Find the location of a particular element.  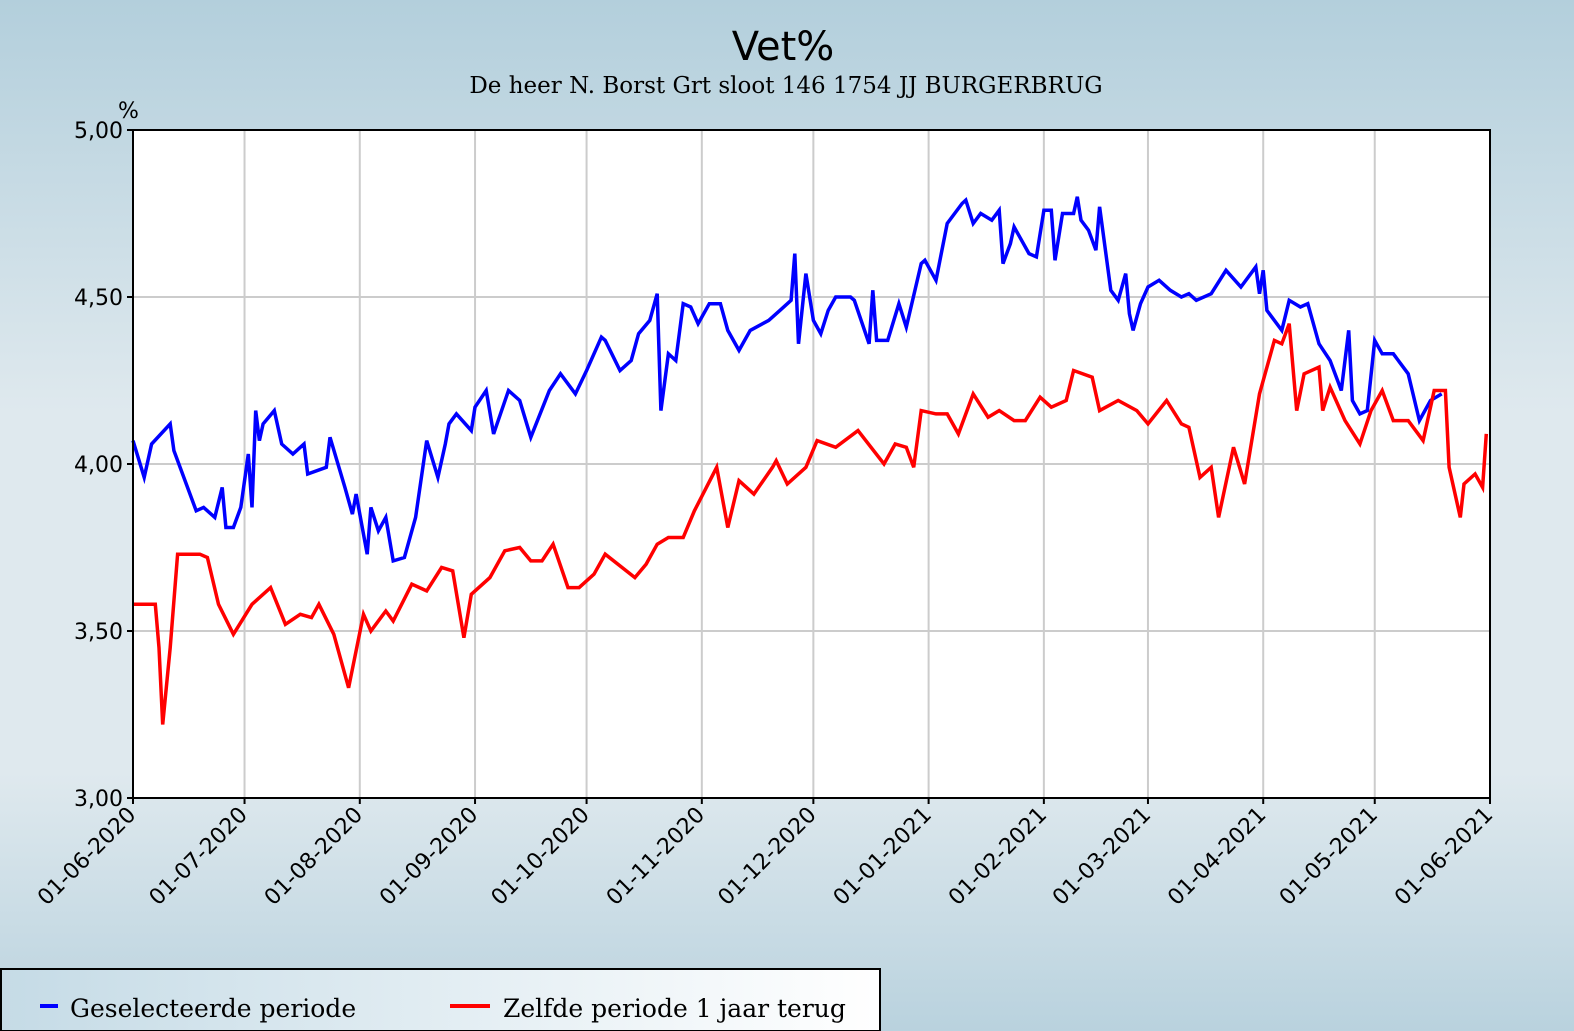

y-tick-label: 5,00 is located at coordinates (98, 131).